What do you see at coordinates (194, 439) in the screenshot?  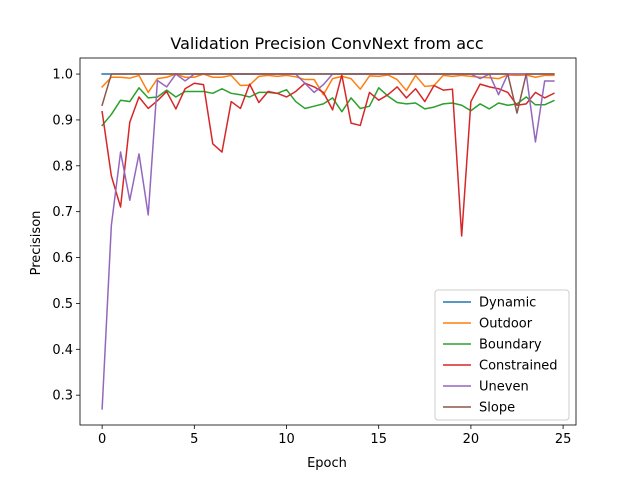 I see `x-tick-label: 5` at bounding box center [194, 439].